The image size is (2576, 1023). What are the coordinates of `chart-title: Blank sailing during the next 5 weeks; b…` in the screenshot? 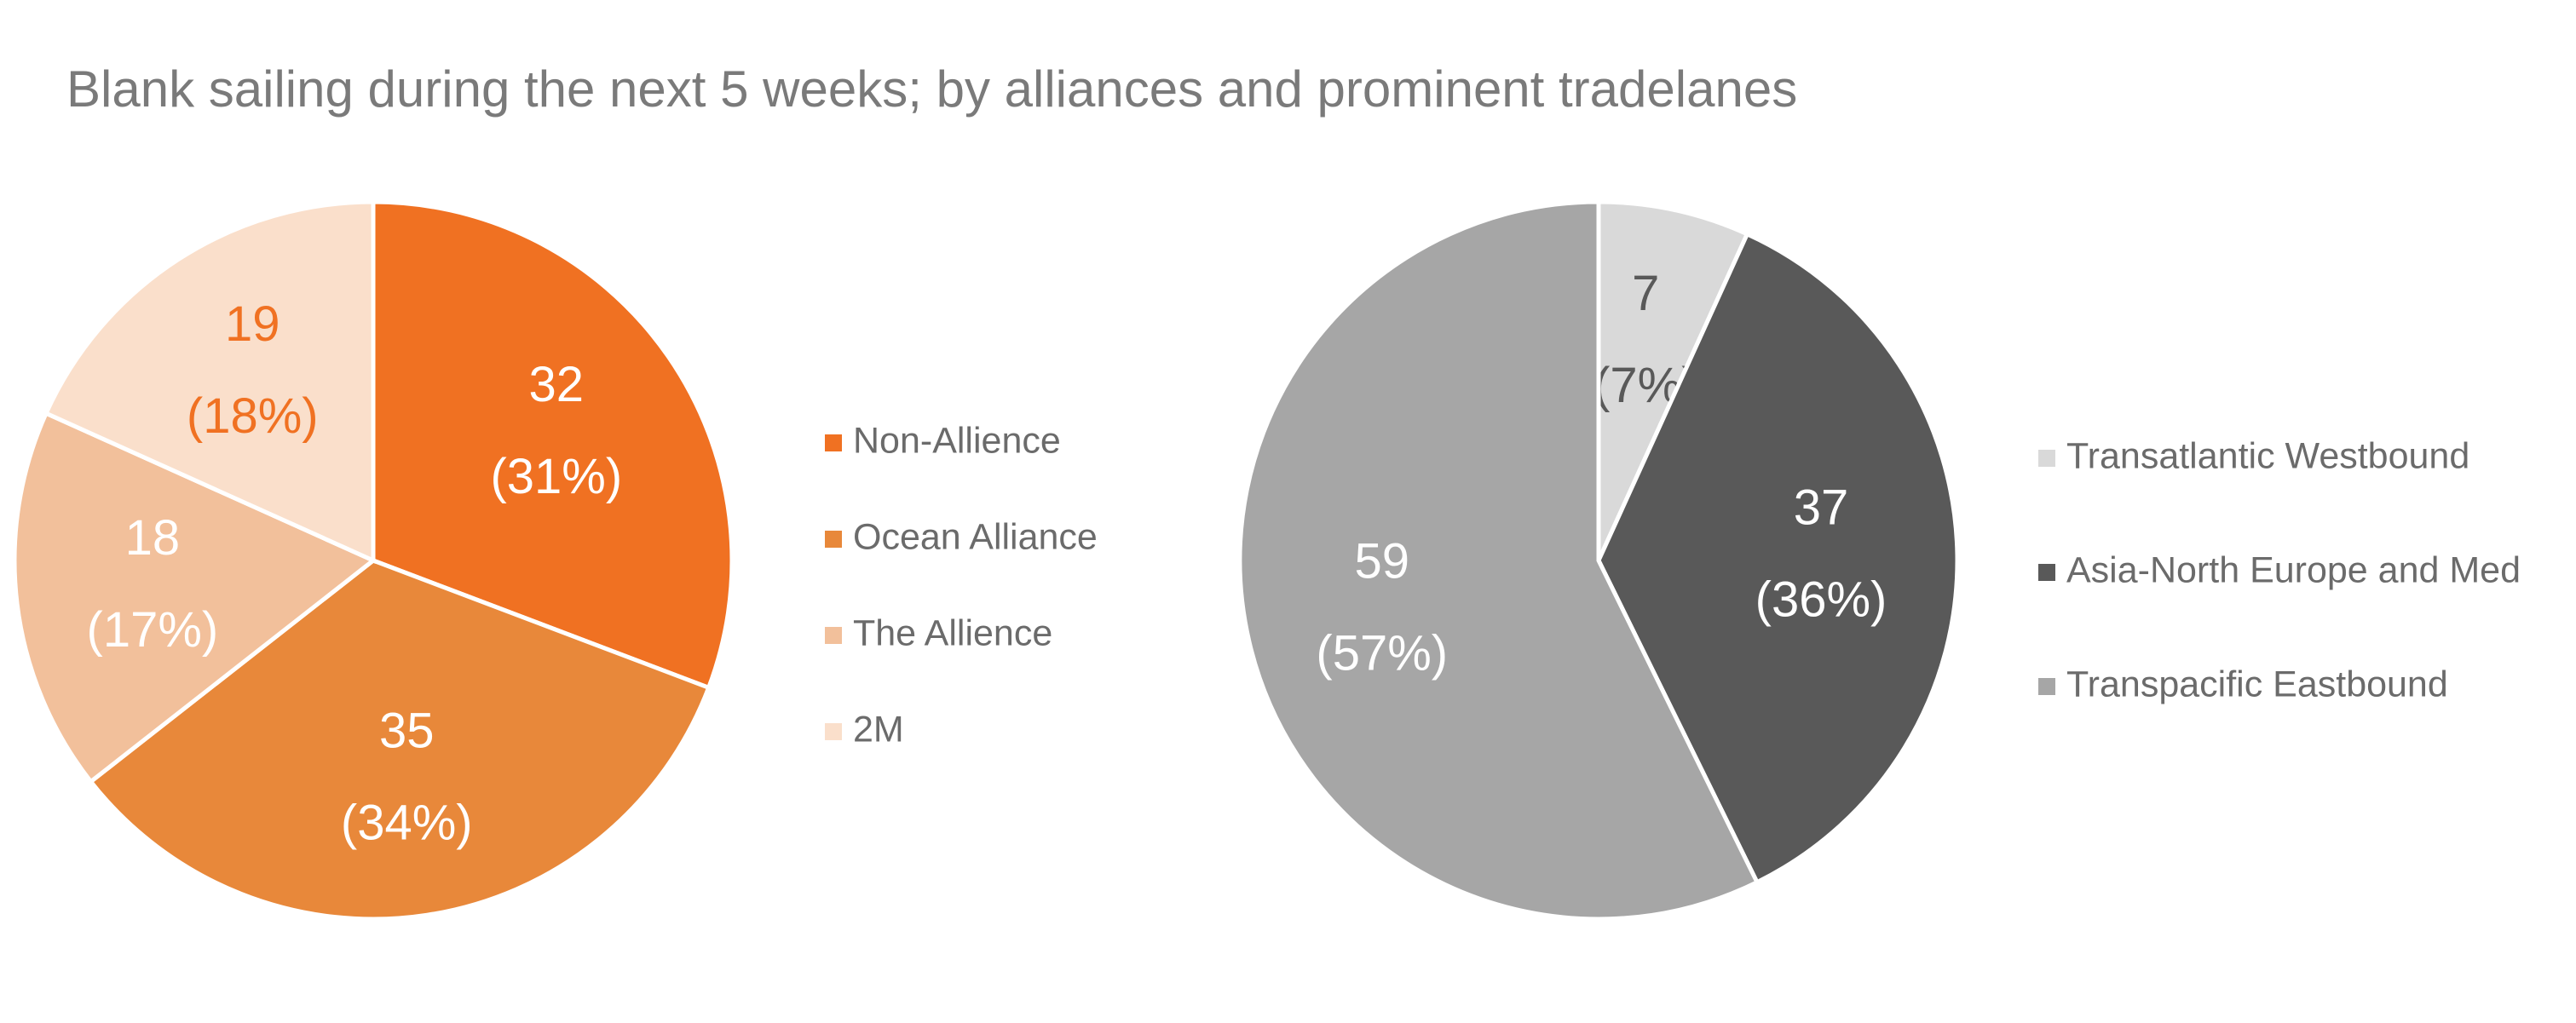 It's located at (931, 89).